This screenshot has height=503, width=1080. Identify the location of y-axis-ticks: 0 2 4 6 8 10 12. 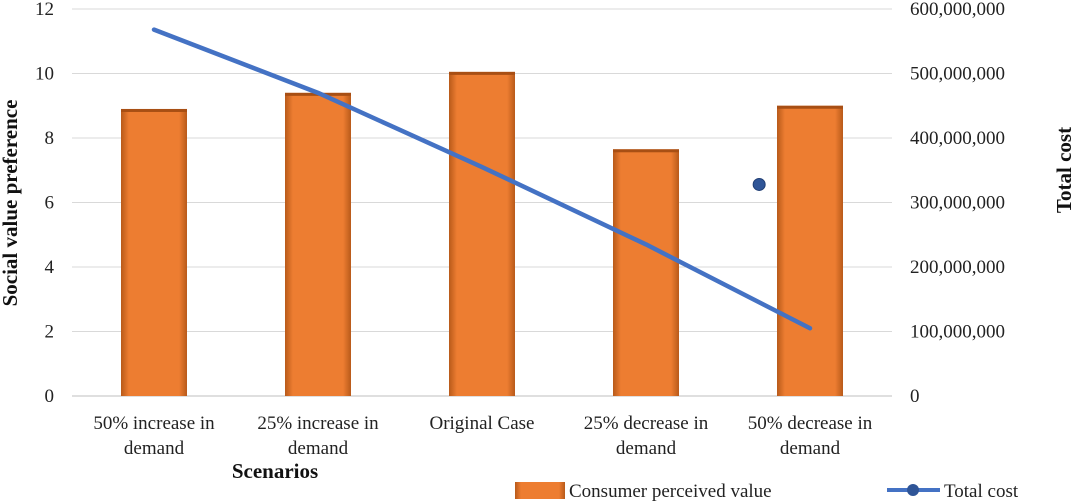
(45, 203).